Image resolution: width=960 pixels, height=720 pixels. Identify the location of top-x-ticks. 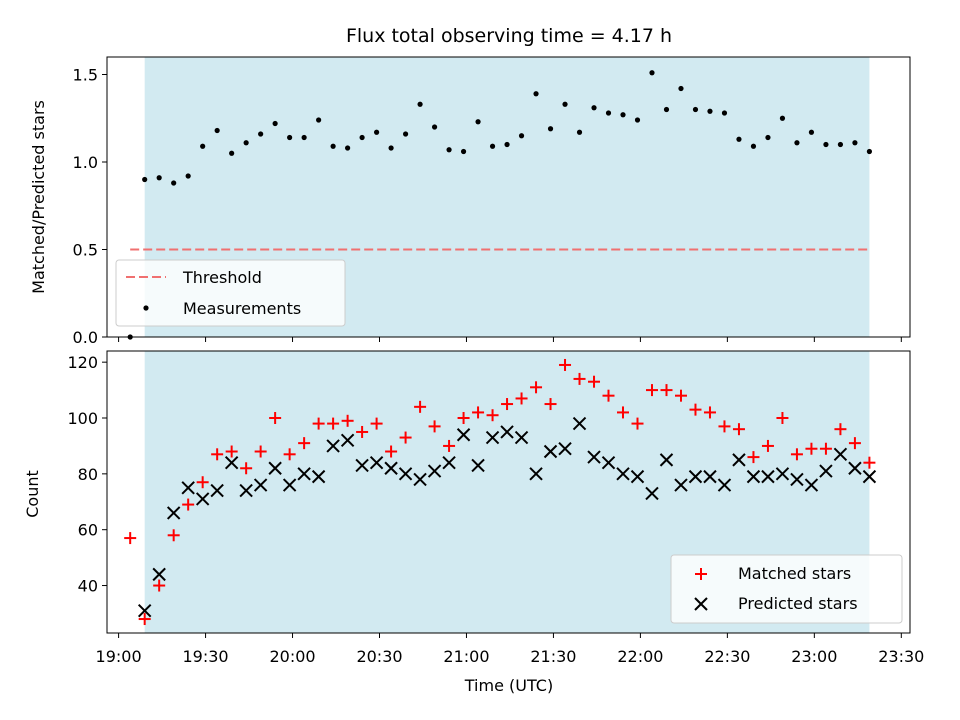
(510, 339).